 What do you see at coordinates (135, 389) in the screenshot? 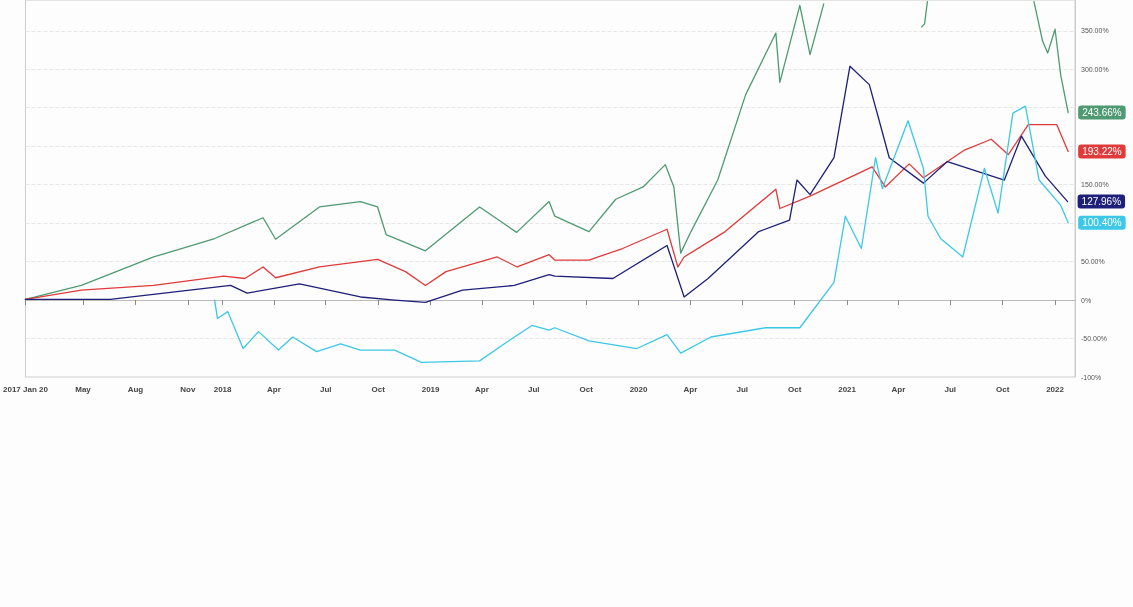
I see `x-tick-label: Aug` at bounding box center [135, 389].